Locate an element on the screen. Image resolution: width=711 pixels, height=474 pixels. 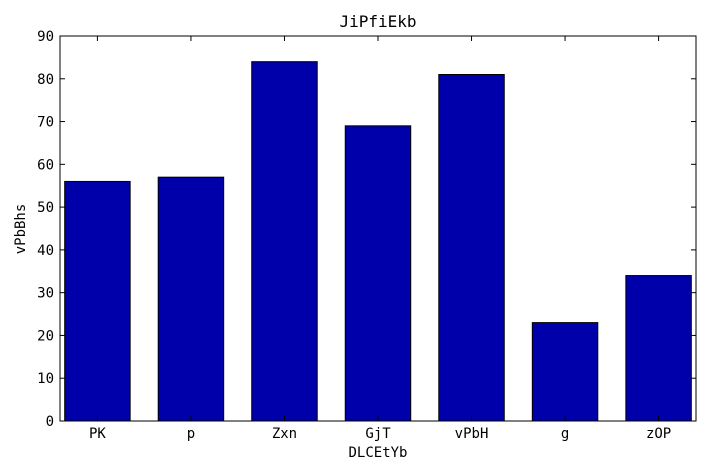
y-tick-label: 60 is located at coordinates (45, 165).